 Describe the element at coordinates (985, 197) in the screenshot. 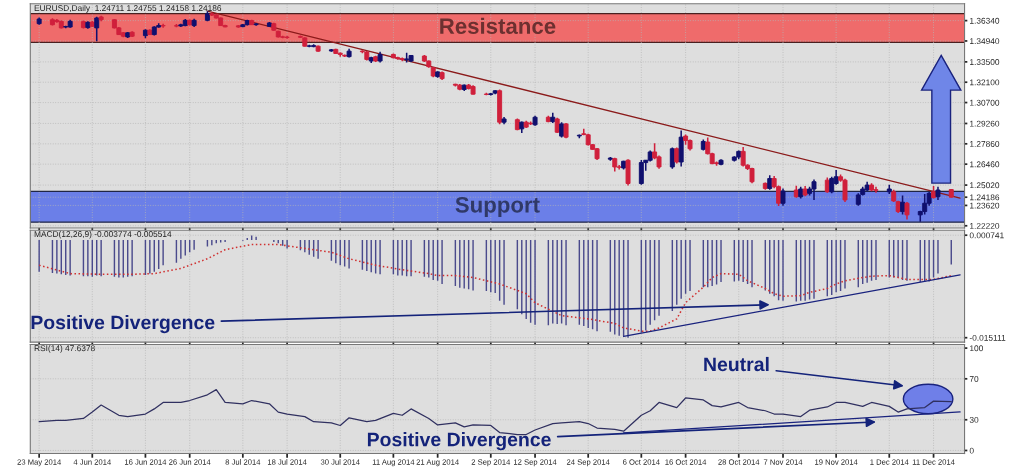

I see `y-tick-label: 1.24186` at that location.